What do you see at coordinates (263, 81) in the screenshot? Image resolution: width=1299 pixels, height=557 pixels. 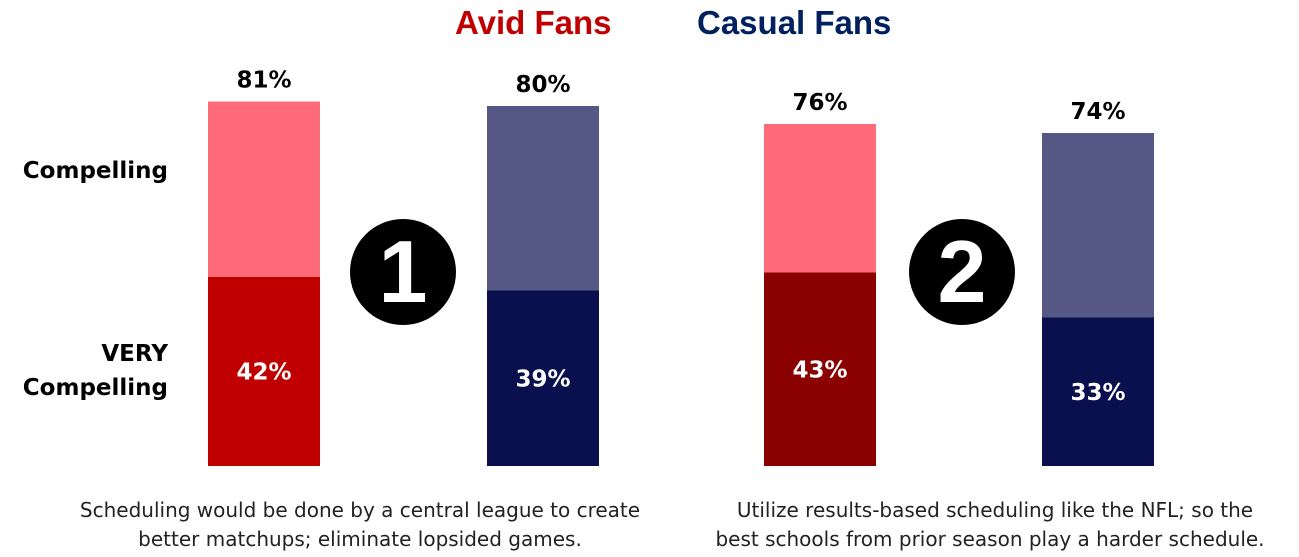 I see `label-total-avid-1: 81%` at bounding box center [263, 81].